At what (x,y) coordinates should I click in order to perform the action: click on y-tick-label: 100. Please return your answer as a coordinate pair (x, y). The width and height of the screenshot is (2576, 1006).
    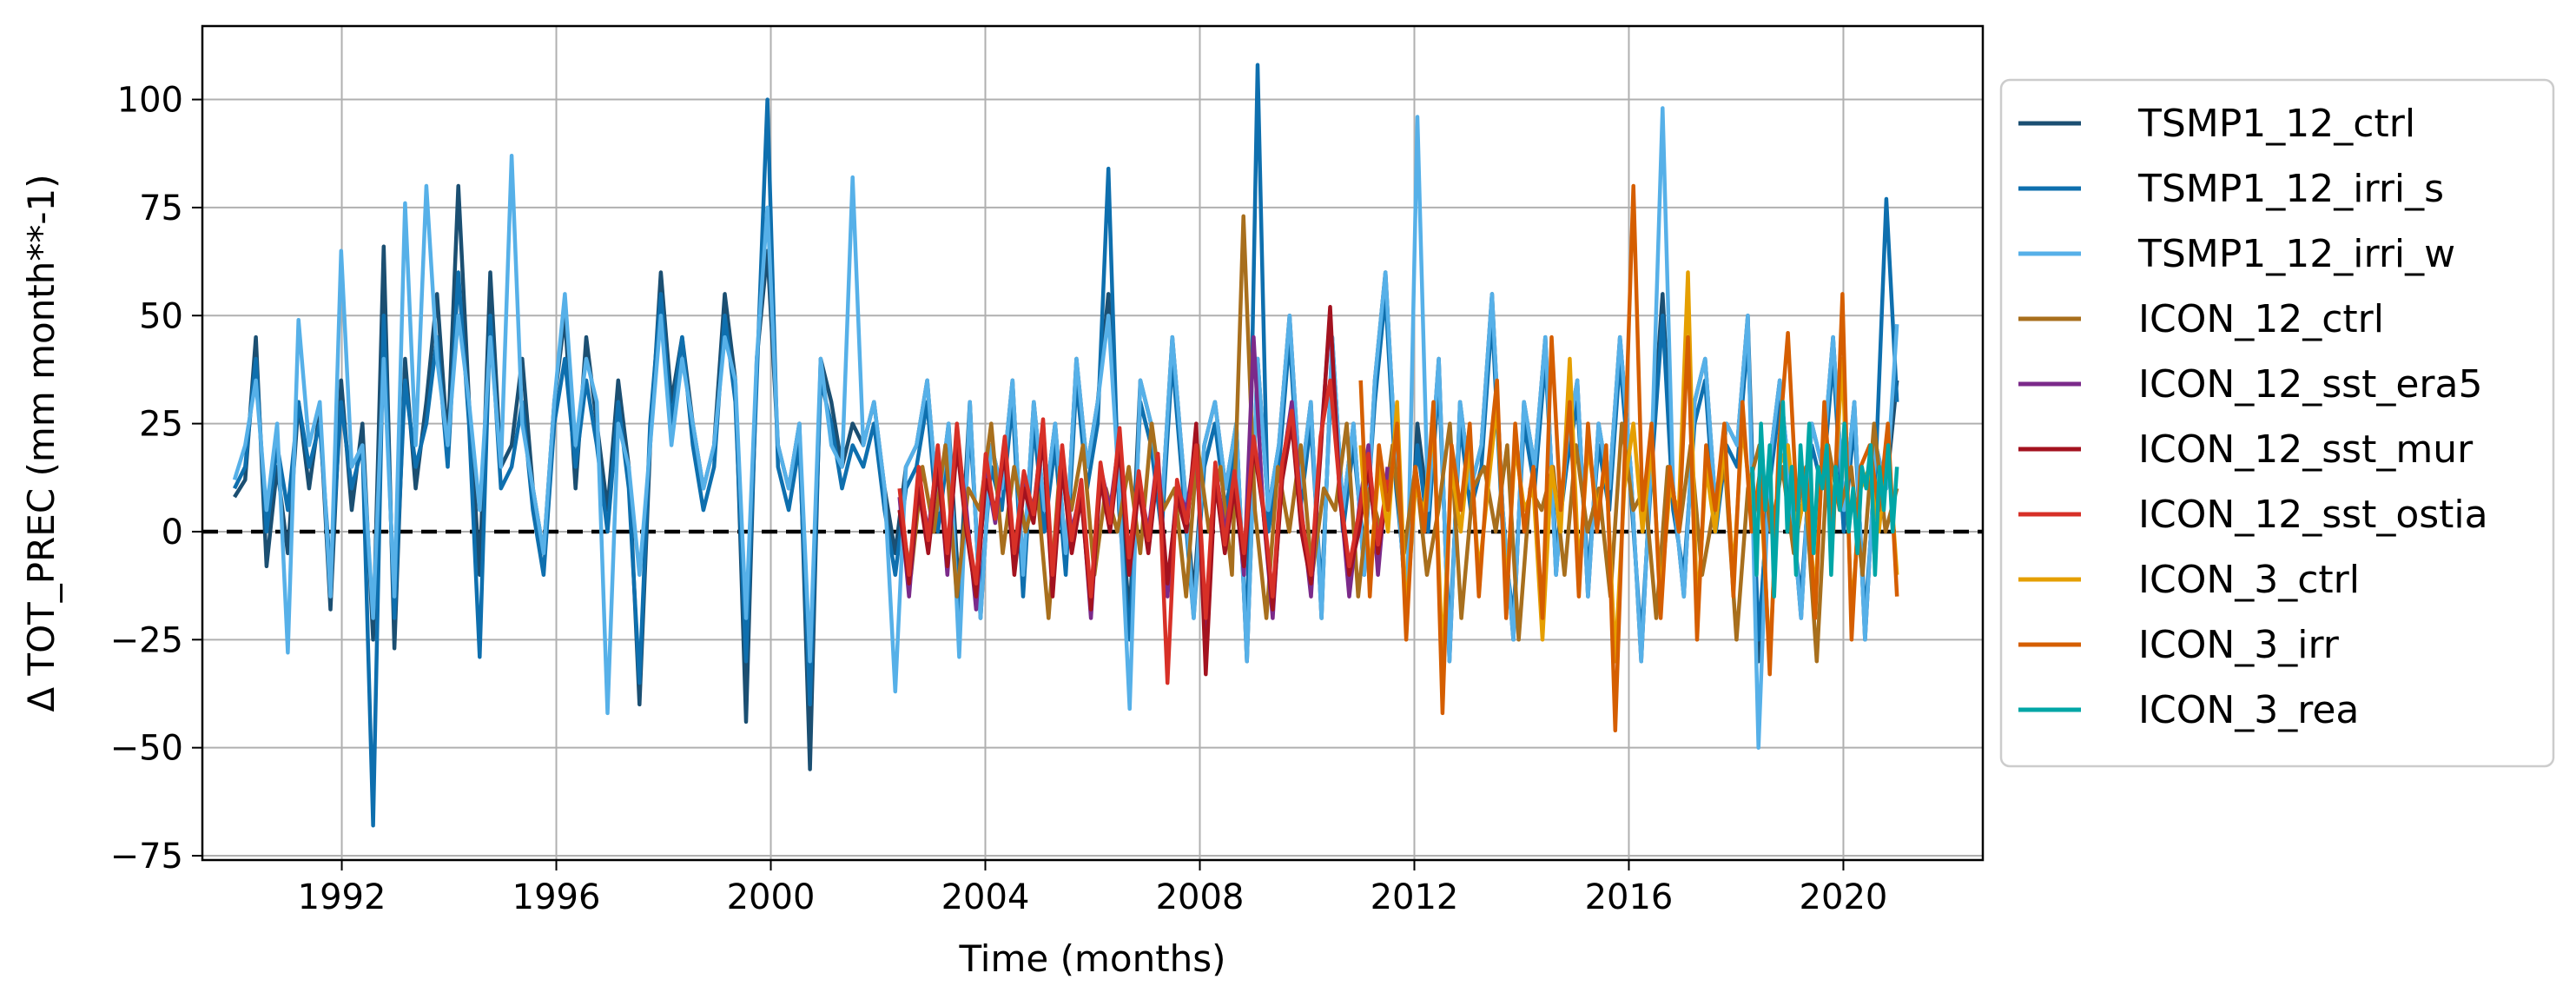
    Looking at the image, I should click on (150, 101).